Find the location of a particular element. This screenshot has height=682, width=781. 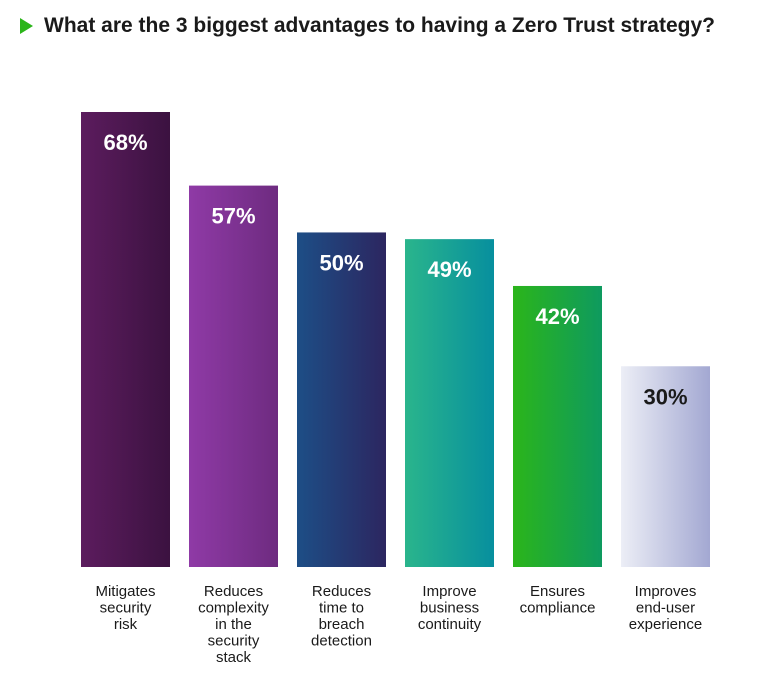

bar-value-label-3: 50% is located at coordinates (341, 262).